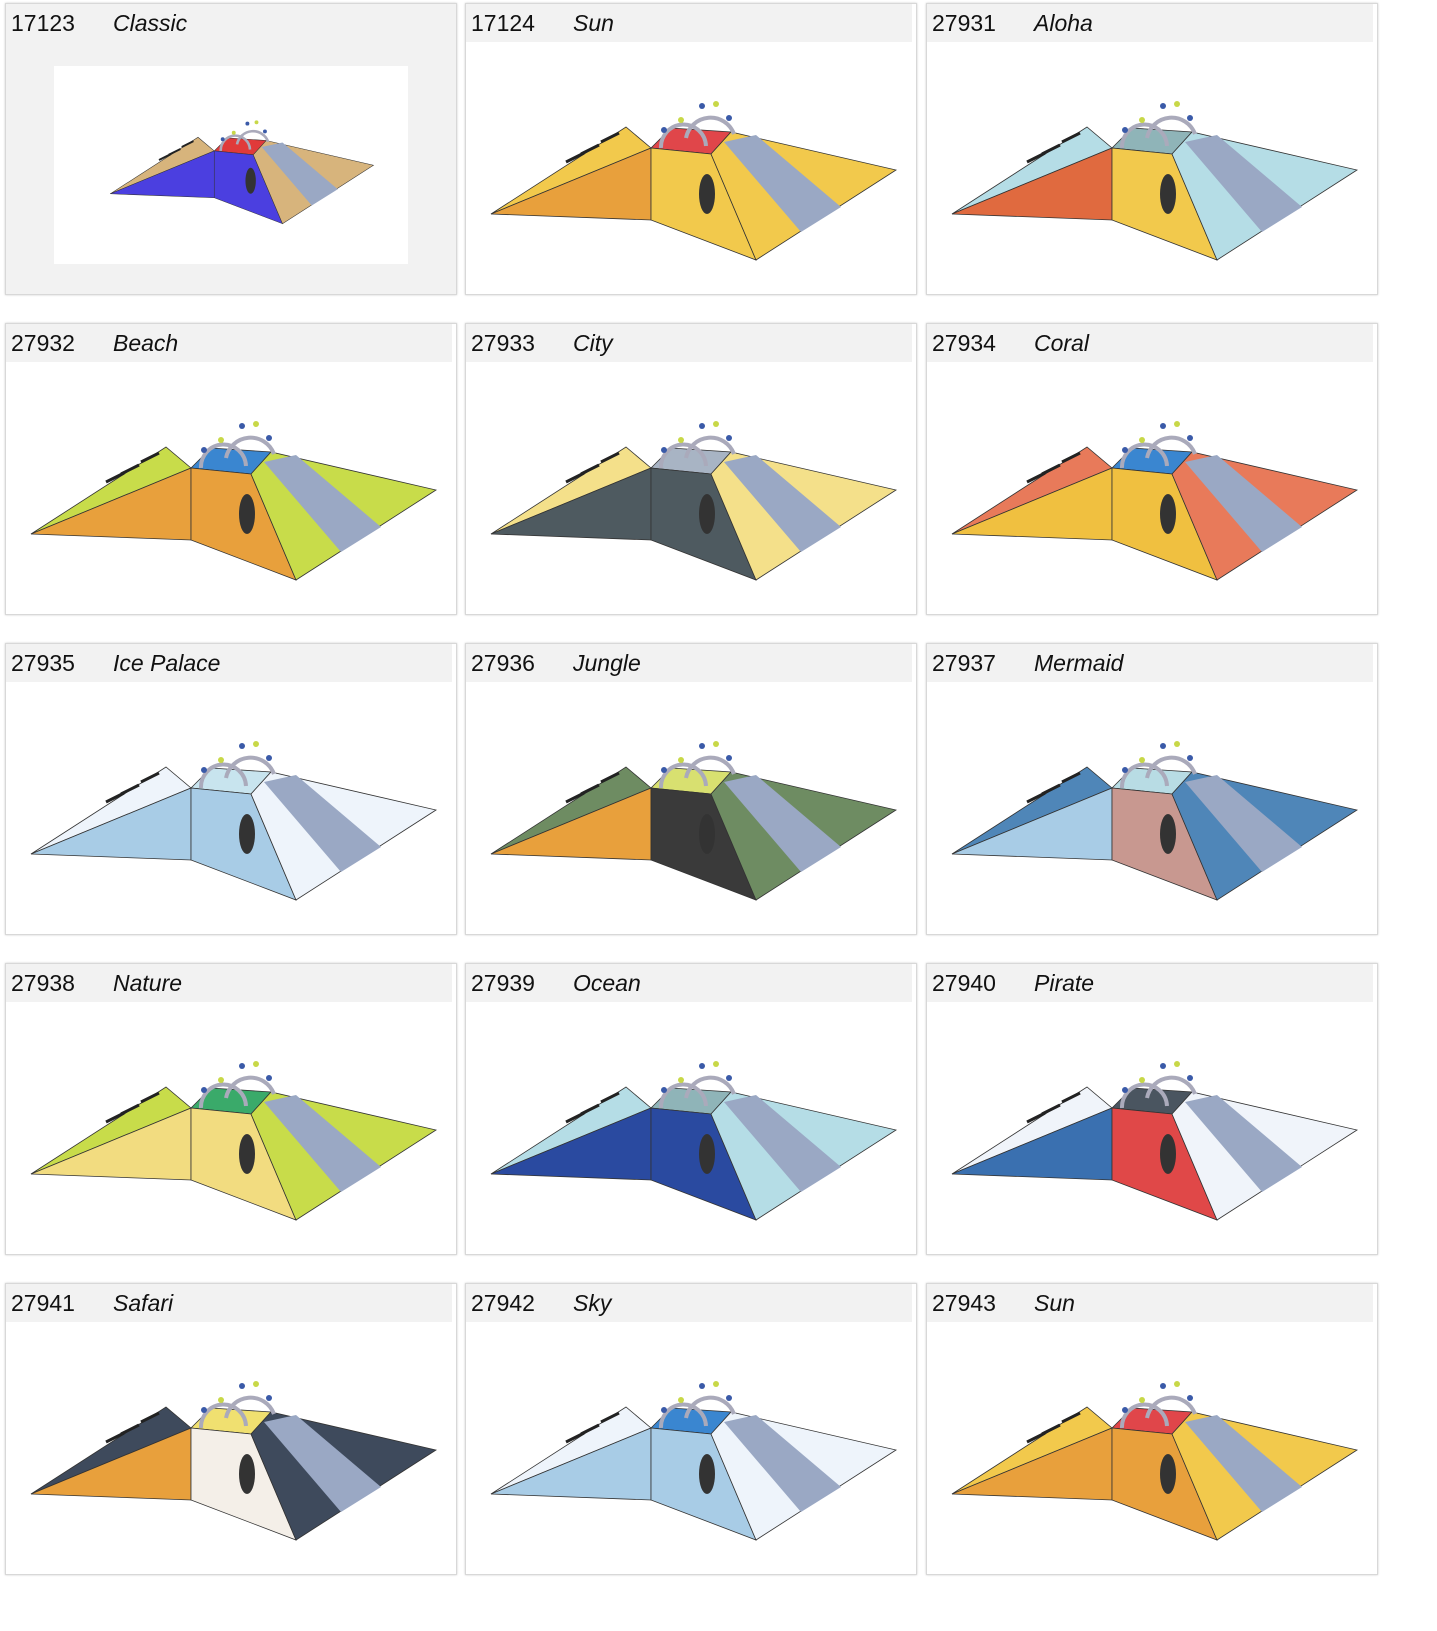 The height and width of the screenshot is (1631, 1437). I want to click on product-card: 17123 Classic, so click(231, 149).